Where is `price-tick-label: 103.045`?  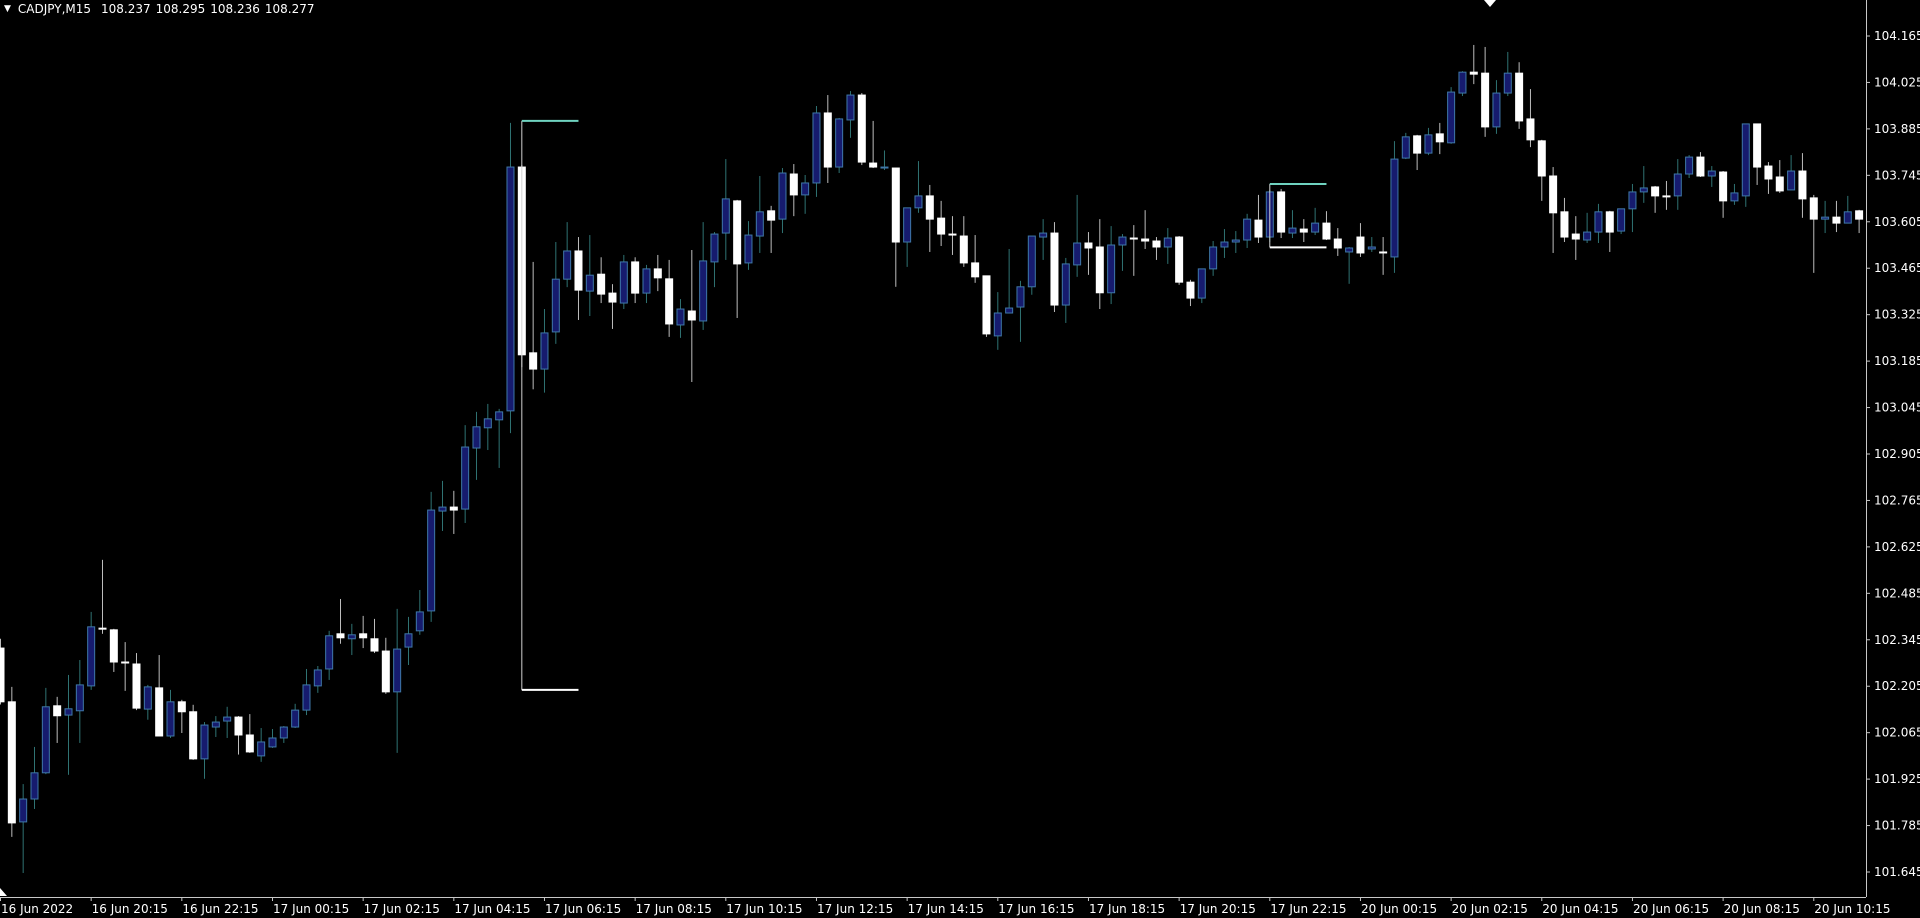 price-tick-label: 103.045 is located at coordinates (1897, 408).